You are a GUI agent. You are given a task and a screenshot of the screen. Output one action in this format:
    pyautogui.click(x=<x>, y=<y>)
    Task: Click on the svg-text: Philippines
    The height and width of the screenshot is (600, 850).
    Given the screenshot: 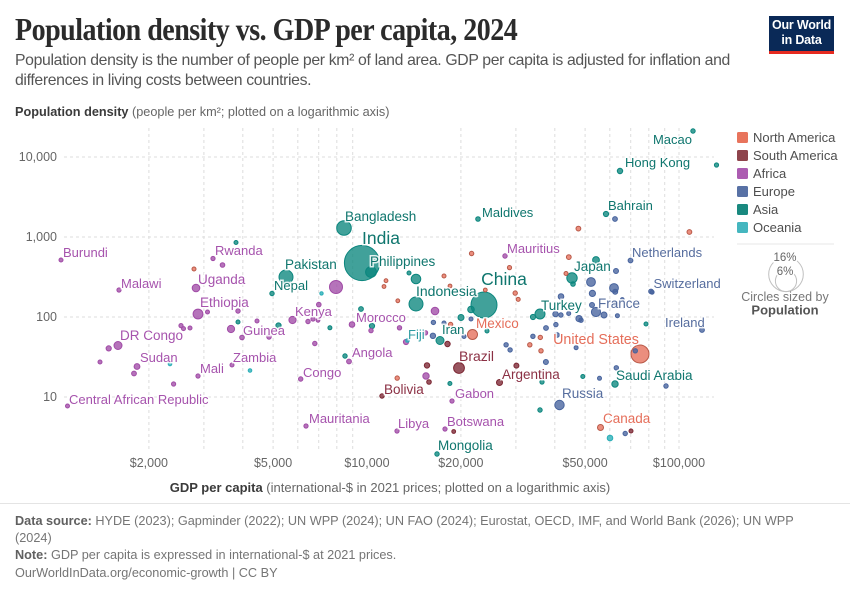 What is the action you would take?
    pyautogui.click(x=403, y=261)
    